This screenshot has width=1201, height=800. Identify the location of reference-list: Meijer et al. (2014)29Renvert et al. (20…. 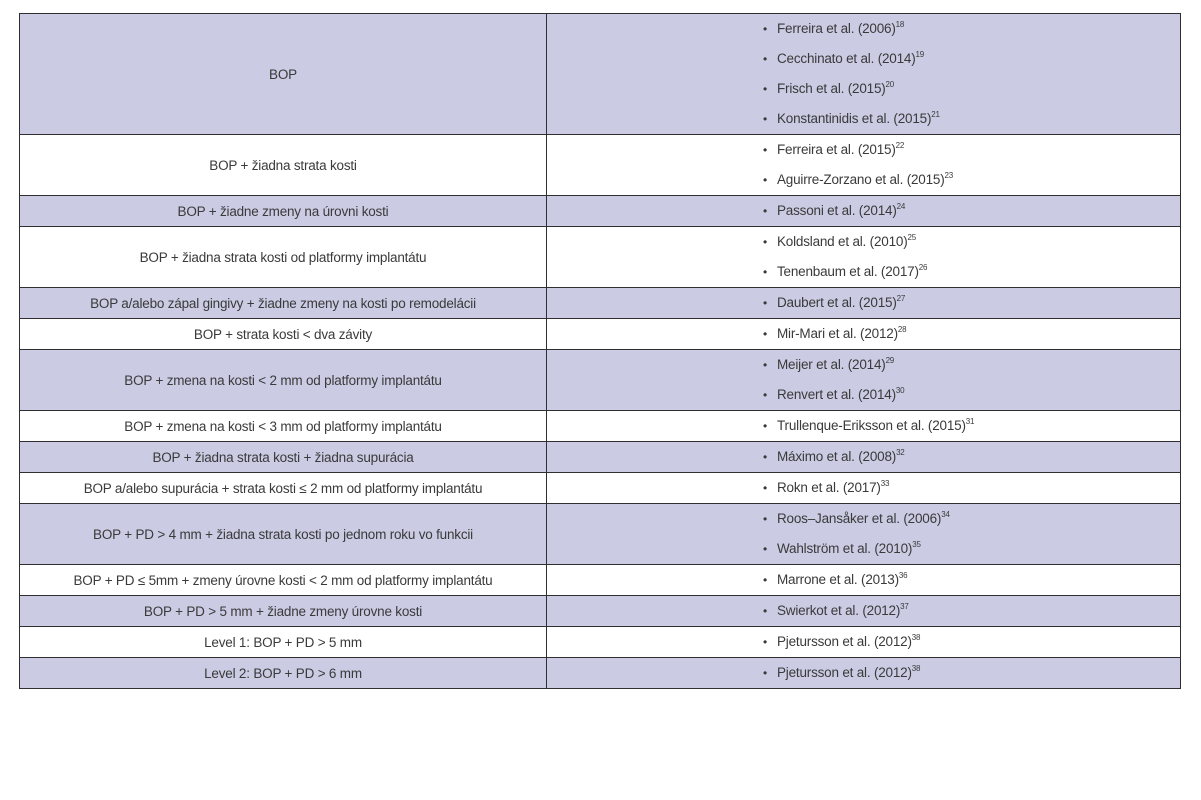
(971, 380).